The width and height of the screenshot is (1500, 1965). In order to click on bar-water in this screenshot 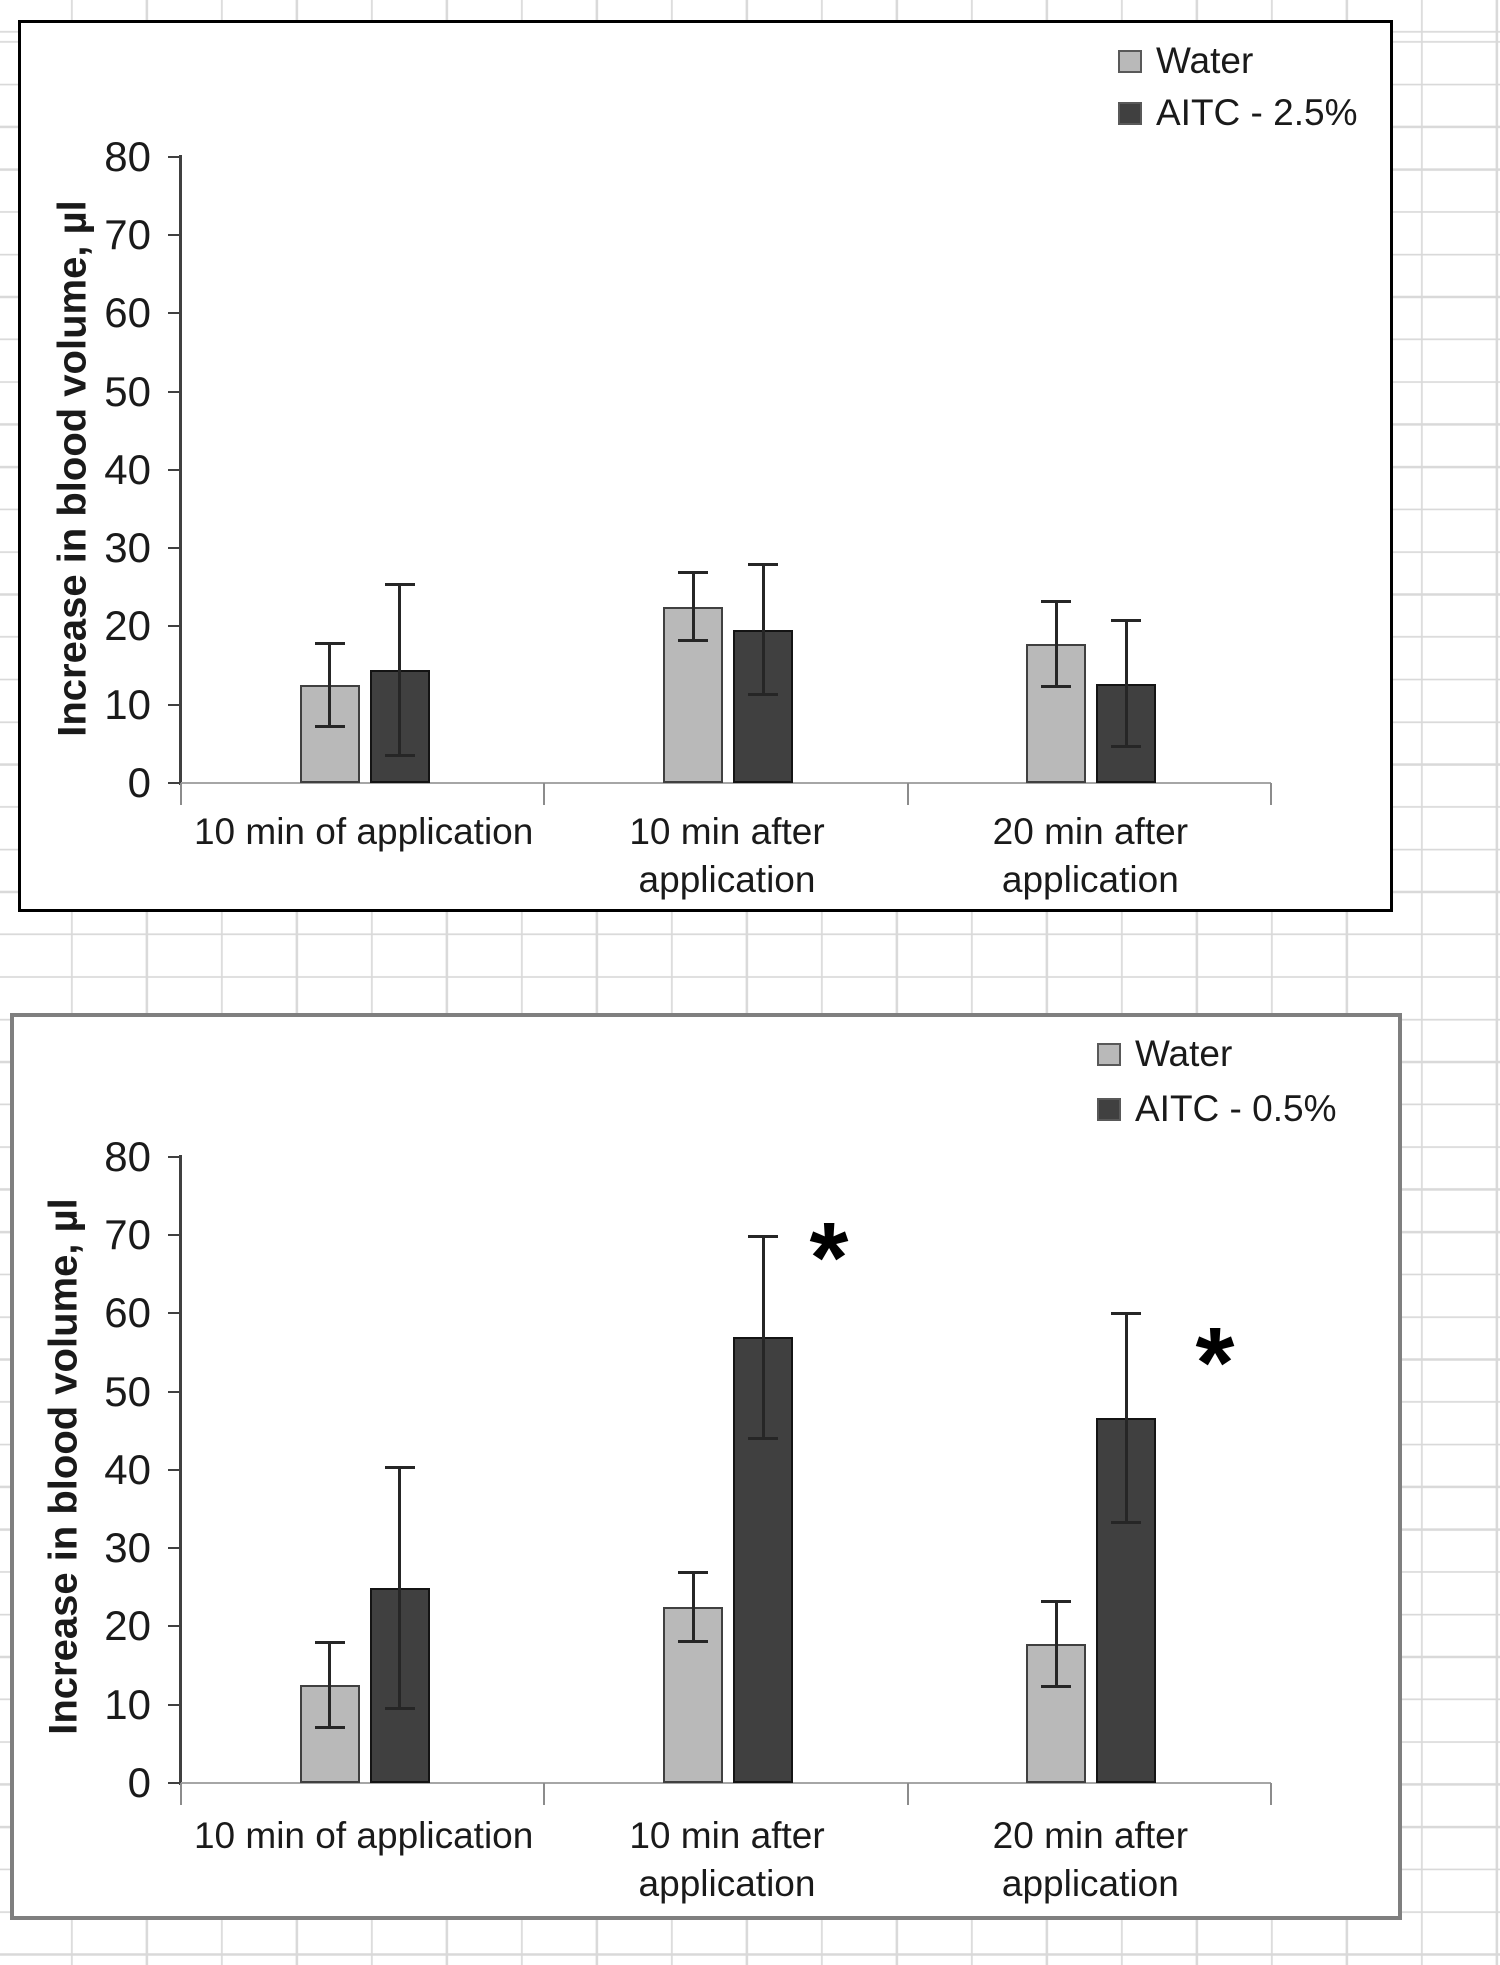, I will do `click(1056, 1713)`.